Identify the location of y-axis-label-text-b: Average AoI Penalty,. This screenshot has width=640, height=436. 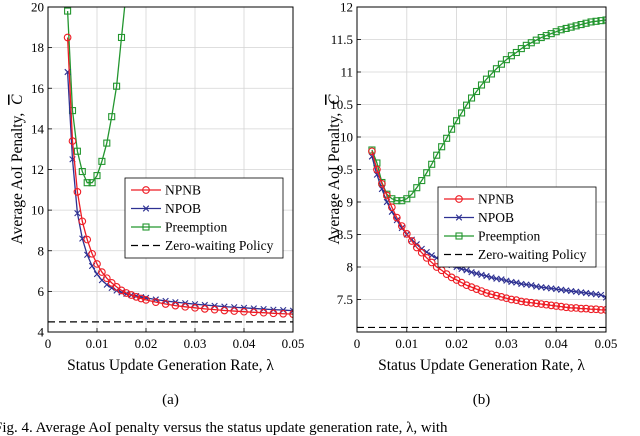
(334, 179).